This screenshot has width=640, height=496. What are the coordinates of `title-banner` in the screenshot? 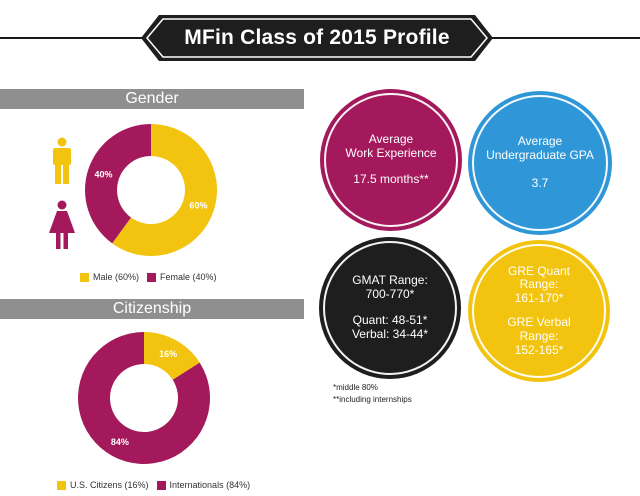 It's located at (317, 38).